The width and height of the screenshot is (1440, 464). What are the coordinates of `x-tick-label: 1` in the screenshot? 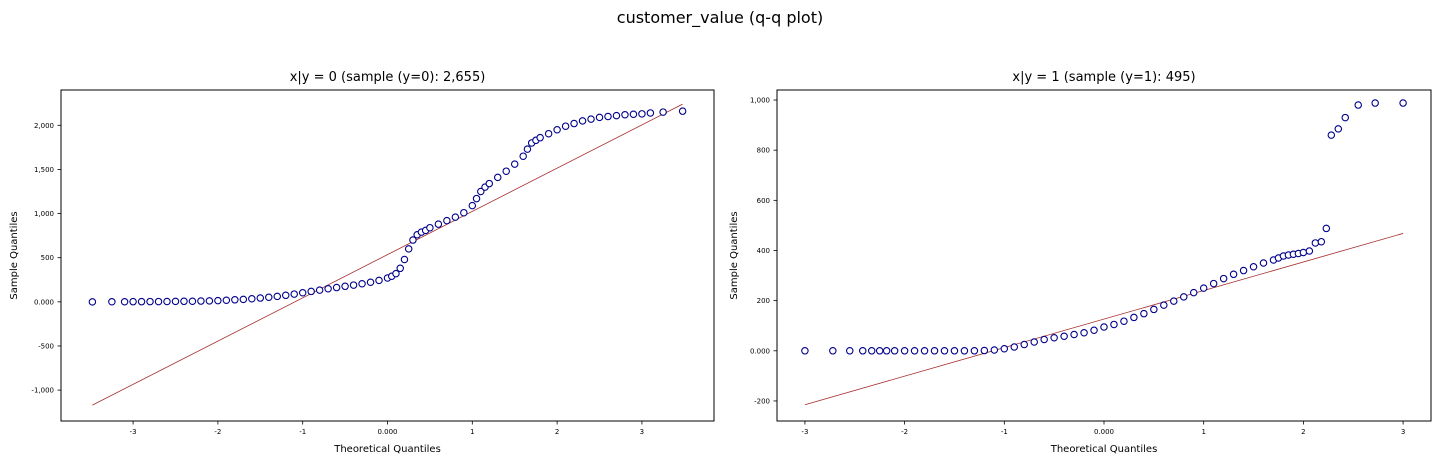 It's located at (1203, 432).